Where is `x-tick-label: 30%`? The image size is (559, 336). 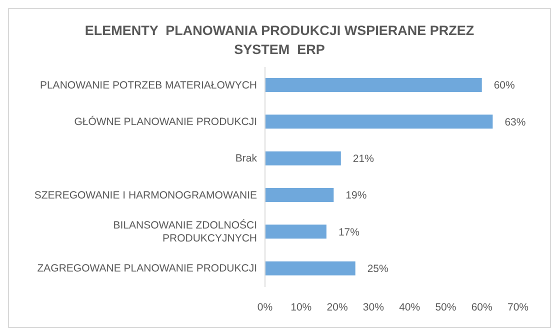 x-tick-label: 30% is located at coordinates (373, 307).